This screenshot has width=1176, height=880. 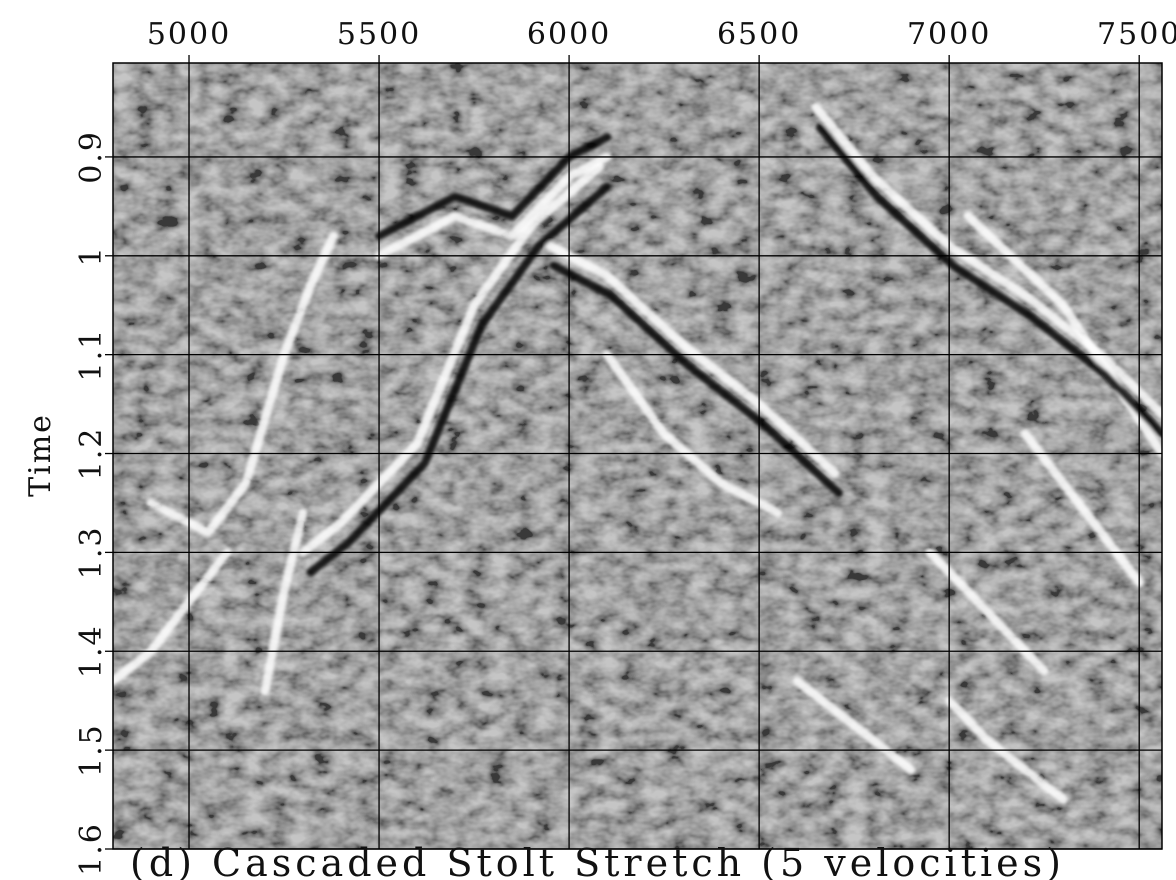 I want to click on y-tick-label: 1.6, so click(x=91, y=849).